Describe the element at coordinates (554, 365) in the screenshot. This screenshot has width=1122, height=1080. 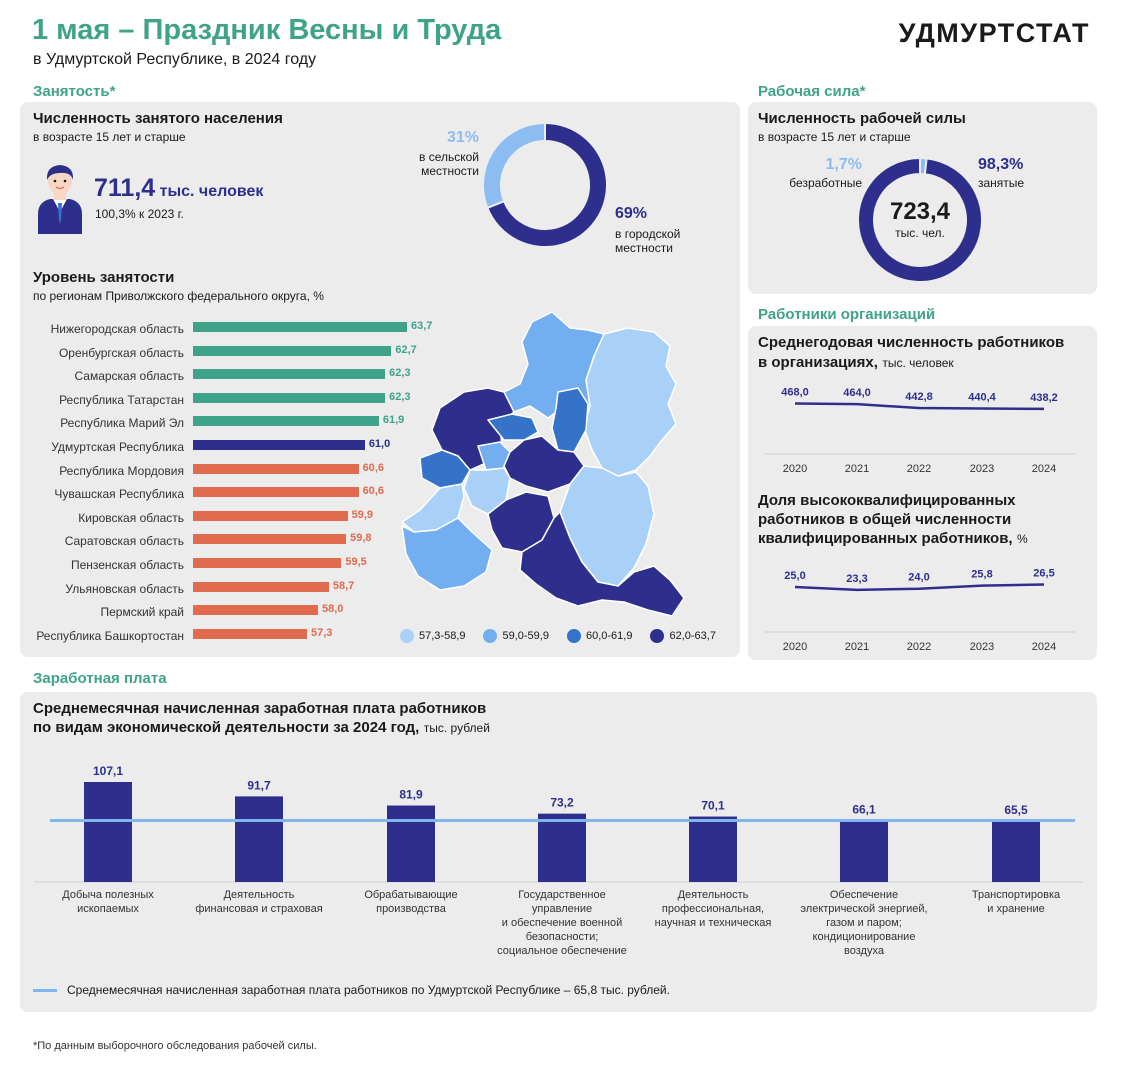
I see `map-region-kirov` at that location.